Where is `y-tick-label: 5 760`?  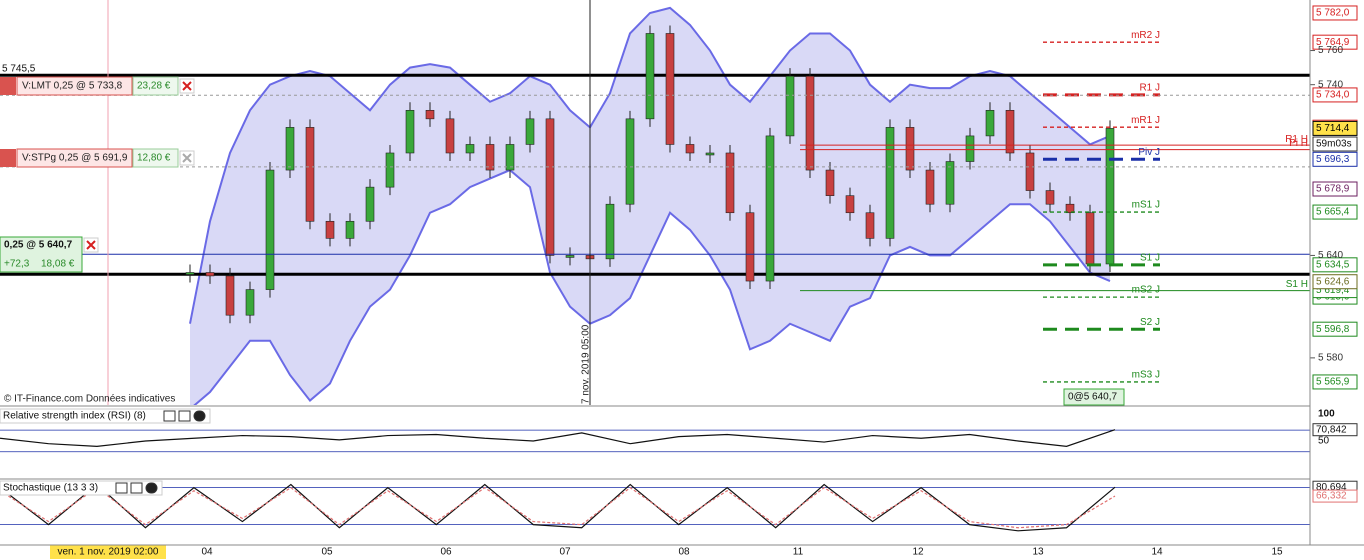 y-tick-label: 5 760 is located at coordinates (1330, 50).